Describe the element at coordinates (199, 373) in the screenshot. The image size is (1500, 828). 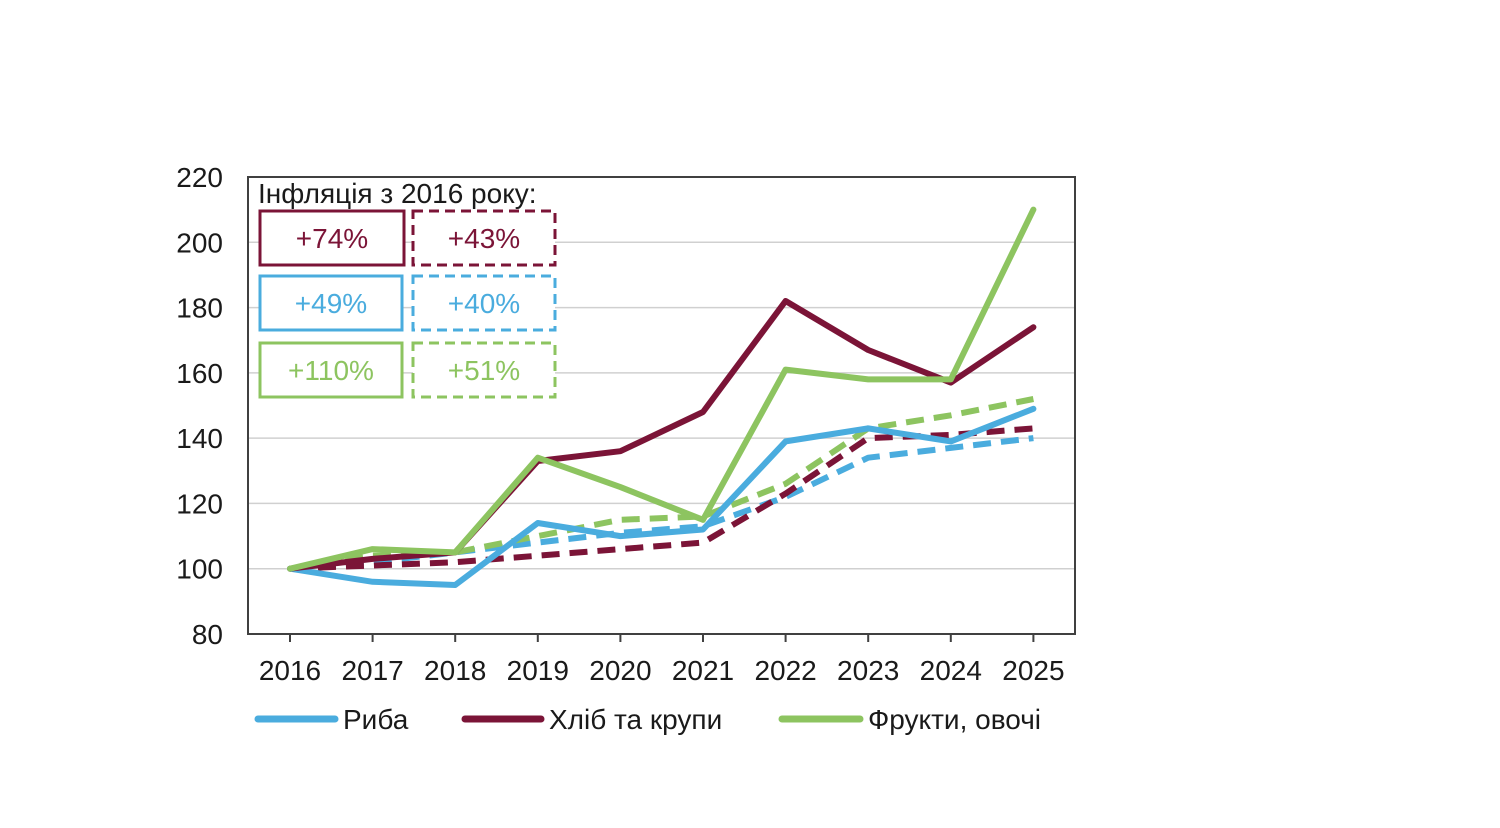
I see `y-tick-label-160: 160` at that location.